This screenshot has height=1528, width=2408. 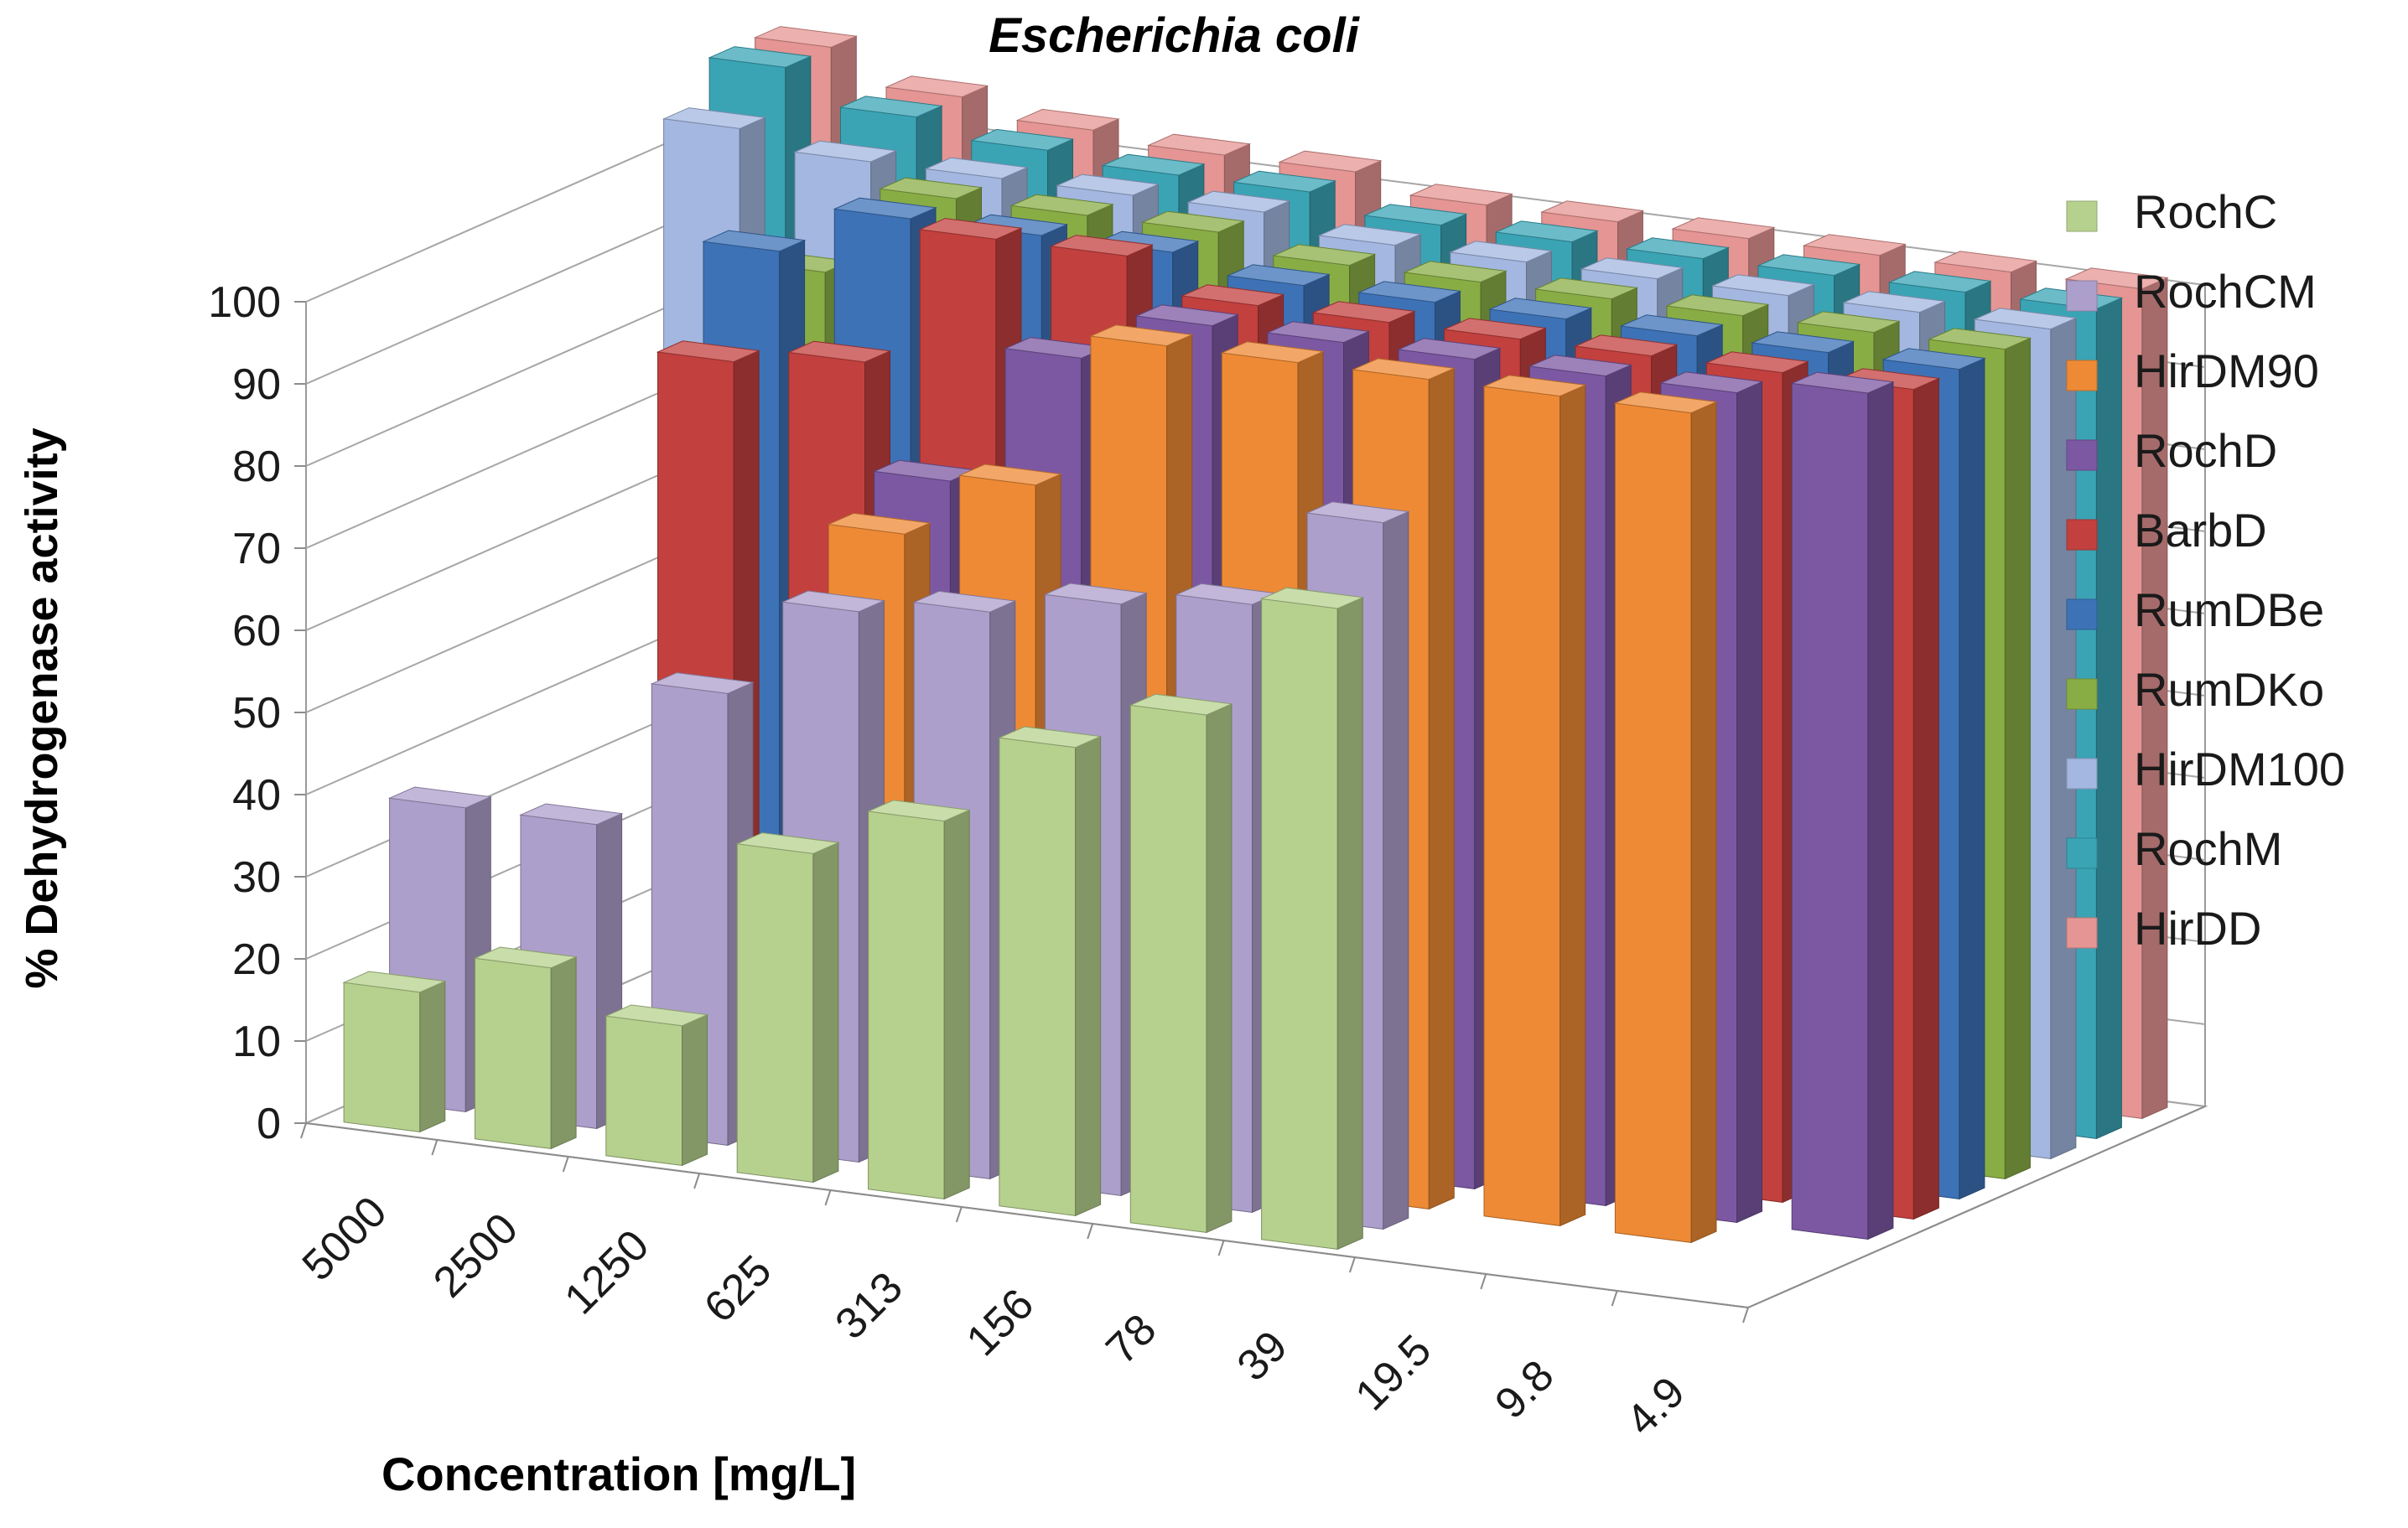 What do you see at coordinates (269, 1124) in the screenshot?
I see `y-tick-label: 0` at bounding box center [269, 1124].